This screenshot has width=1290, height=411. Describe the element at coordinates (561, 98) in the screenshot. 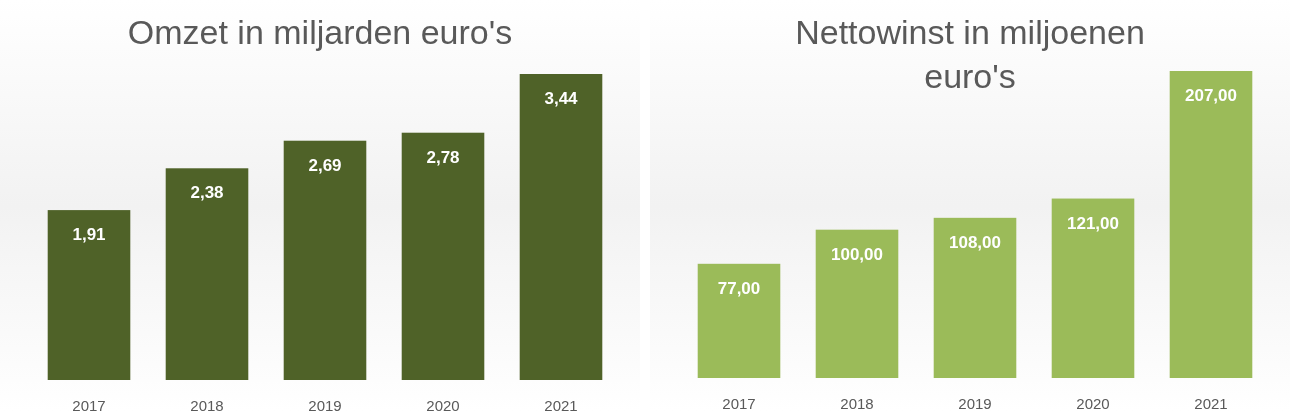

I see `data-label: 3,44` at that location.